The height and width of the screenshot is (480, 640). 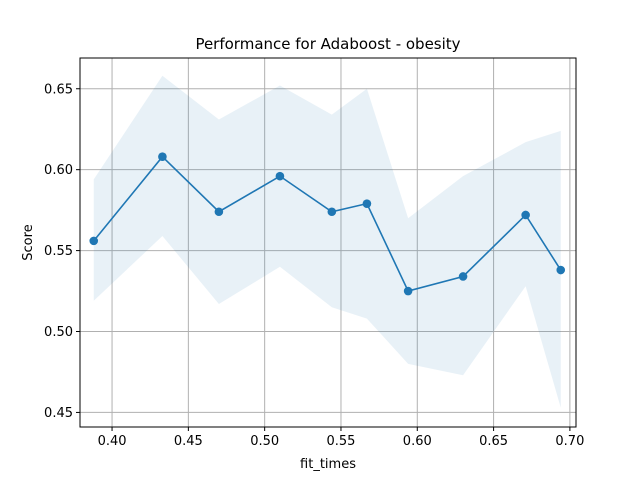 What do you see at coordinates (328, 464) in the screenshot?
I see `x-axis-title: fit_times` at bounding box center [328, 464].